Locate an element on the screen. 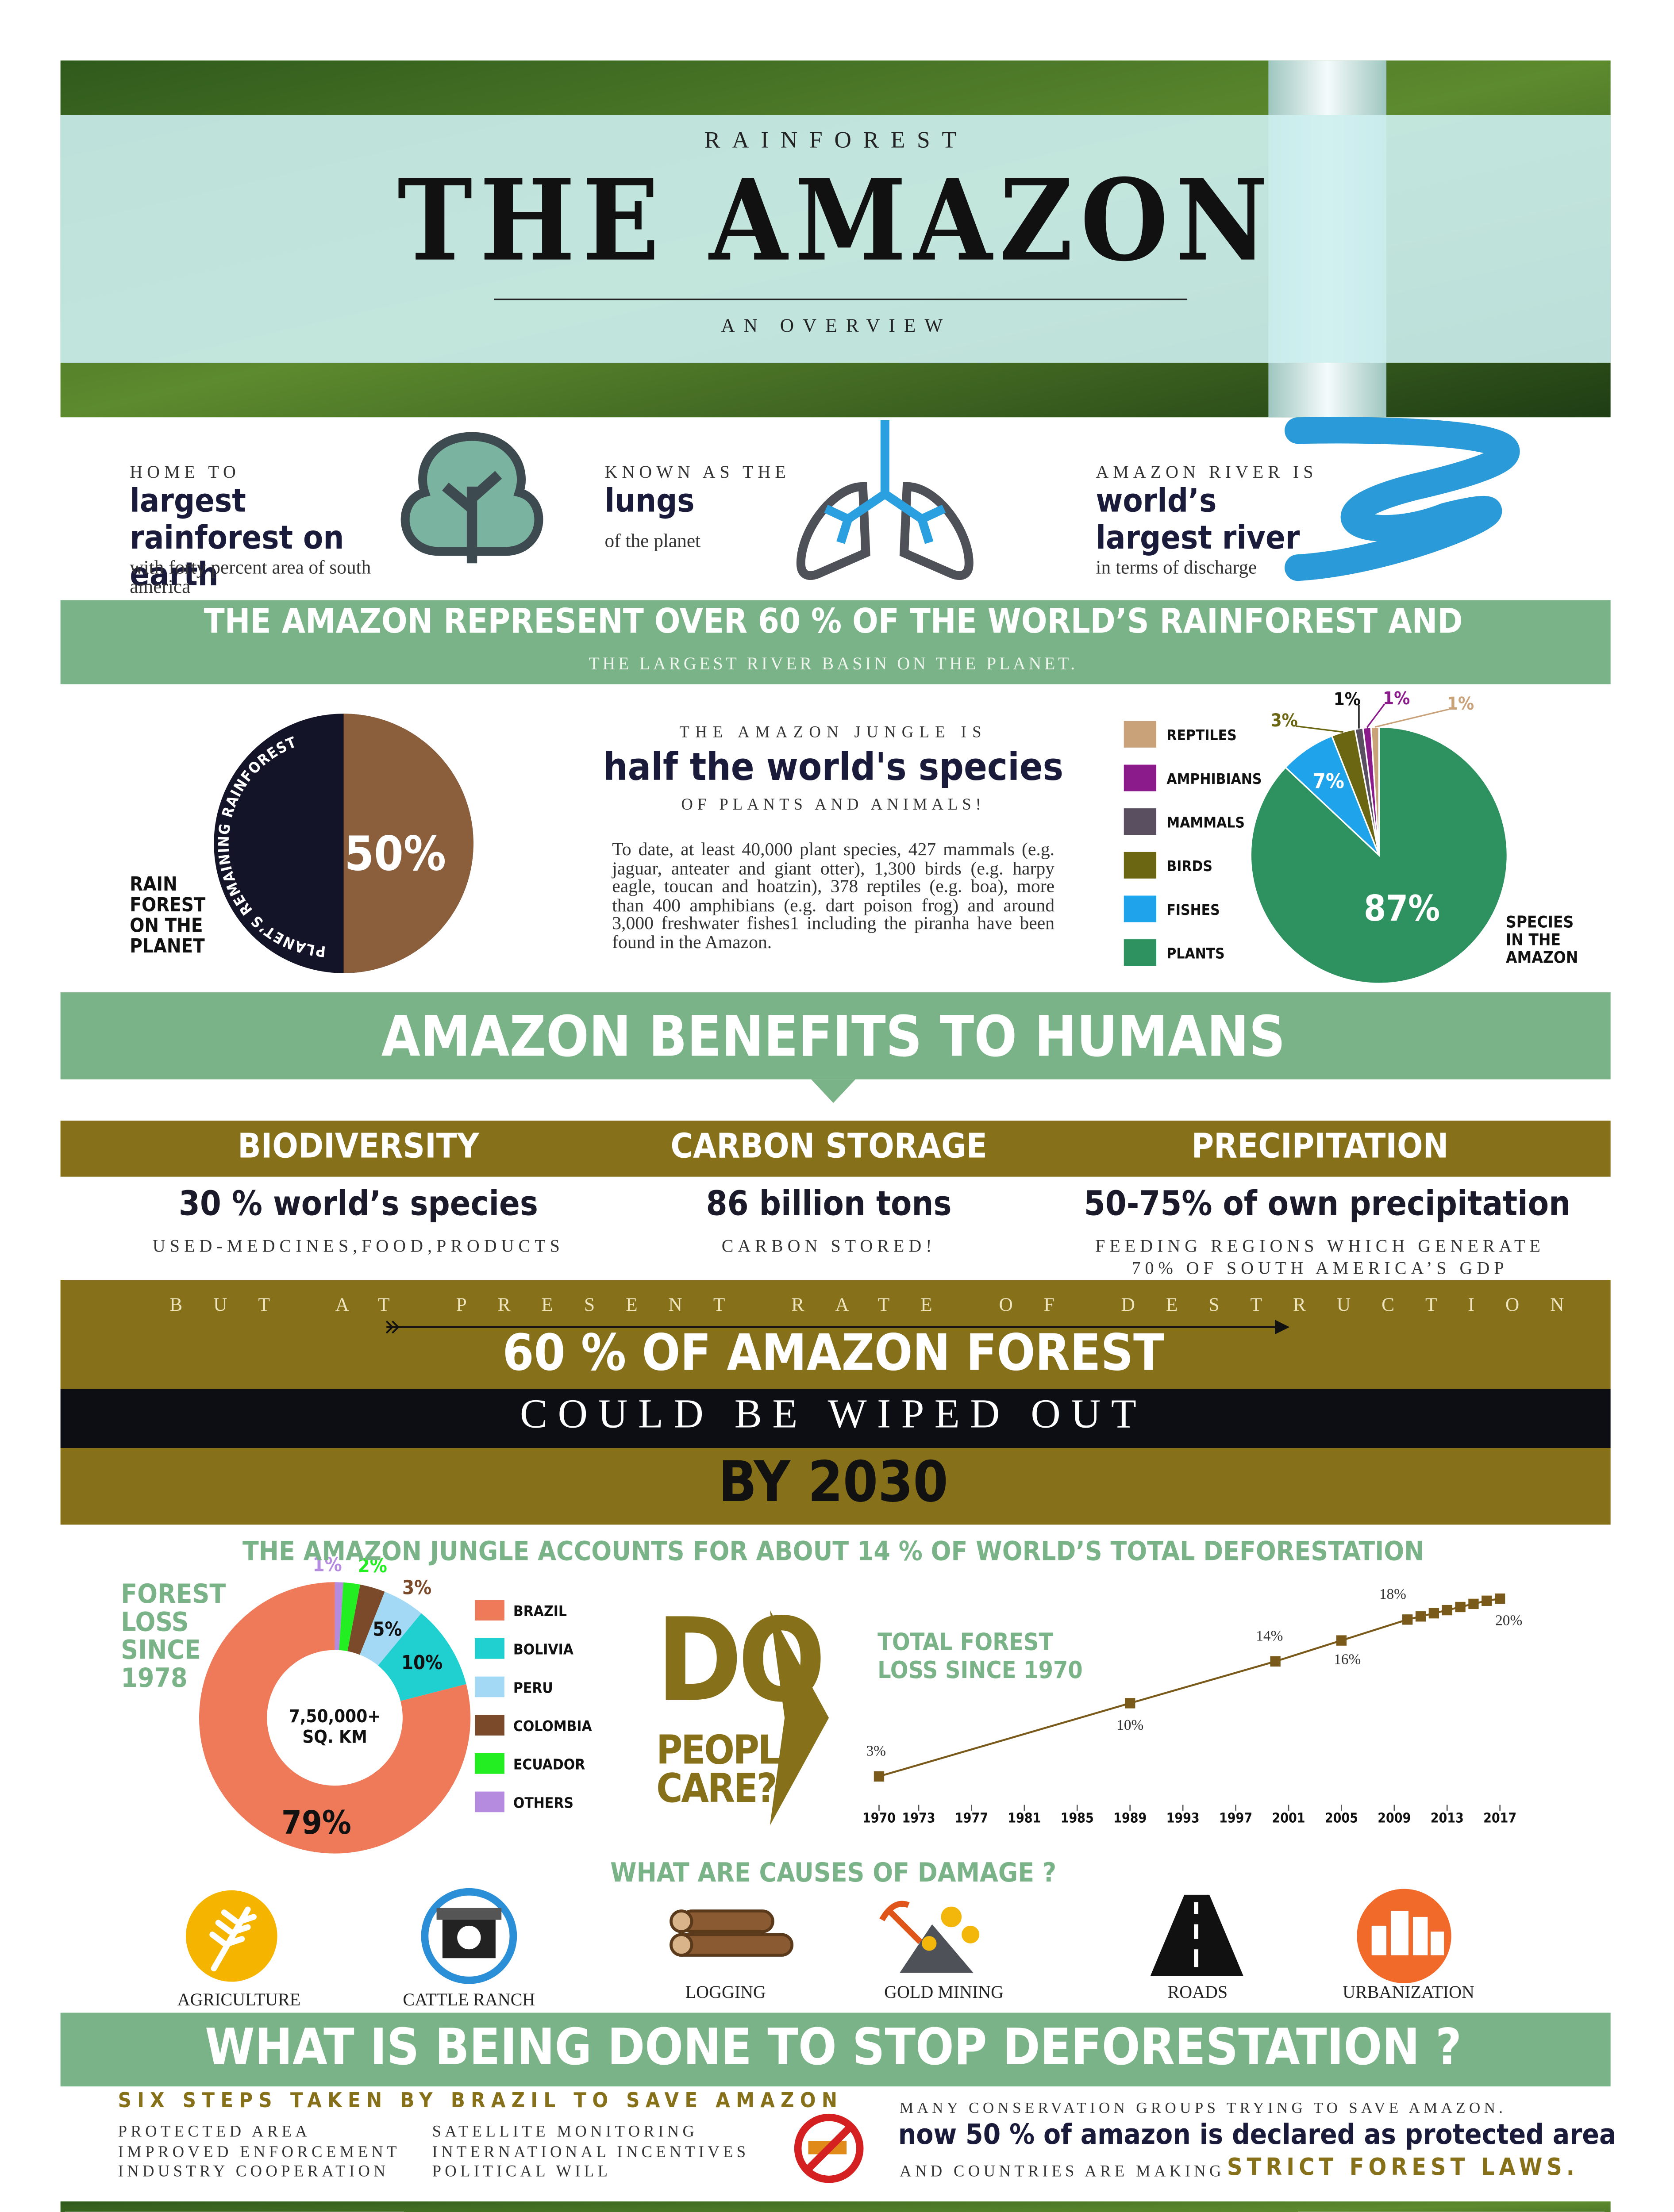 The image size is (1674, 2212). legend-label: FISHES is located at coordinates (1193, 910).